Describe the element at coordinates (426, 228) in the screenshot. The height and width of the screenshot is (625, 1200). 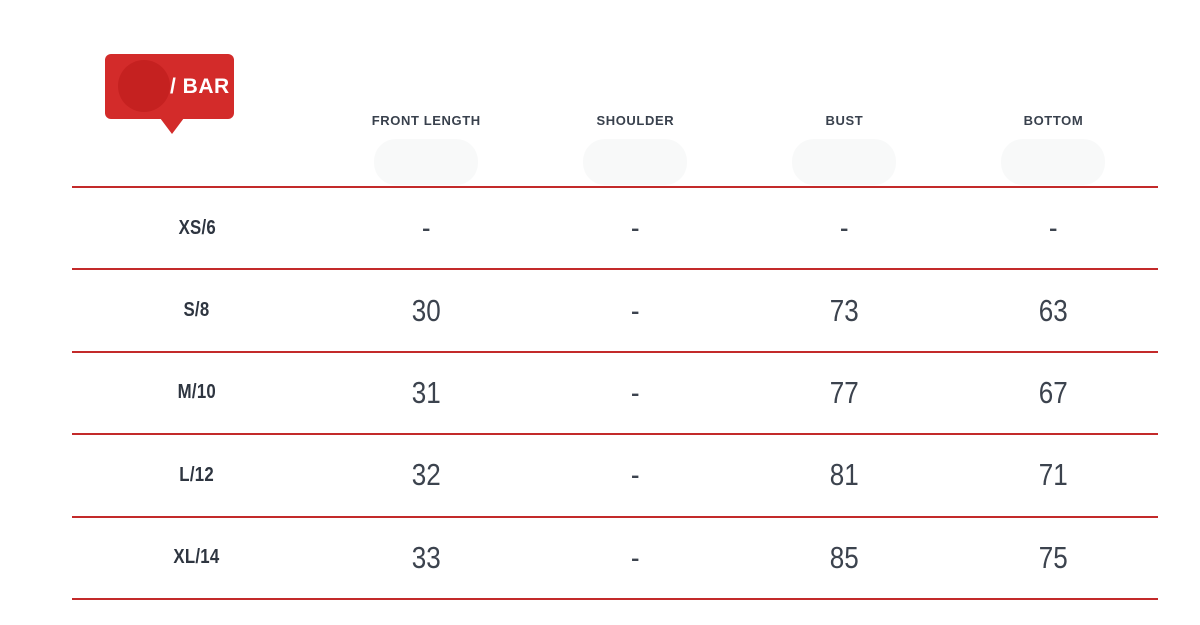
I see `front-length-value: -` at that location.